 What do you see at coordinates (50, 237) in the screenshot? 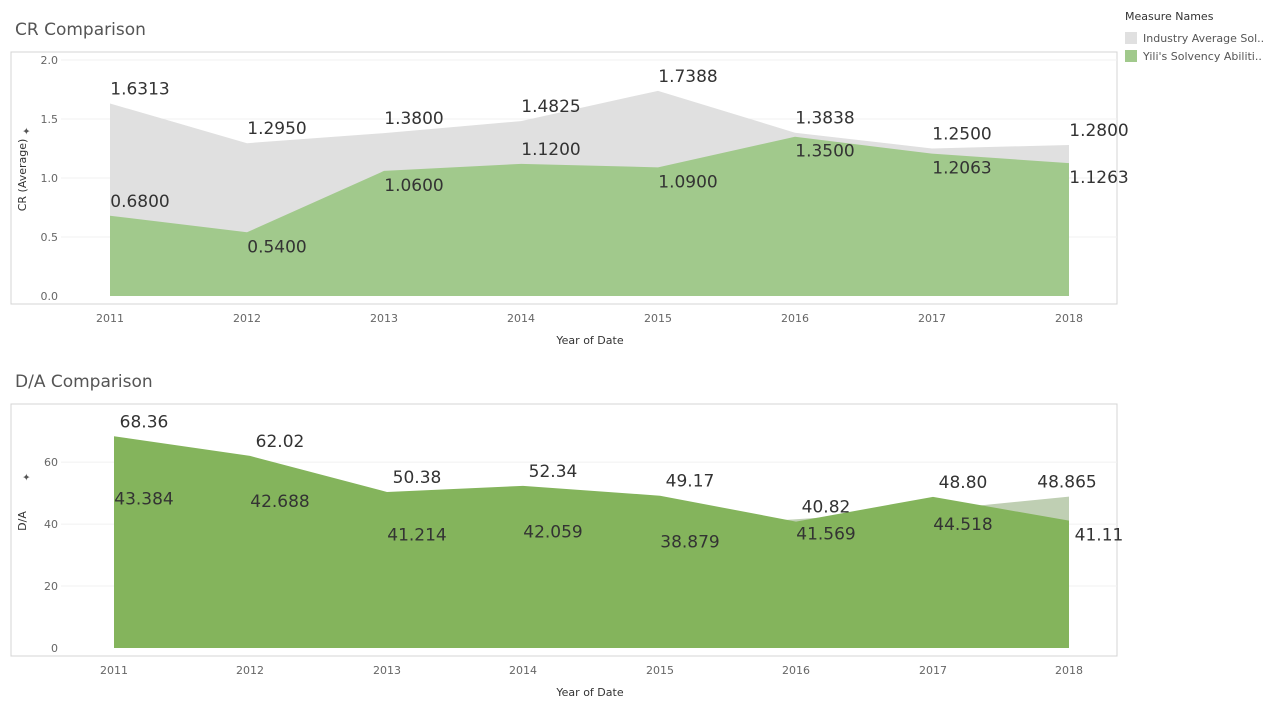
I see `y-tick-label: 0.5` at bounding box center [50, 237].